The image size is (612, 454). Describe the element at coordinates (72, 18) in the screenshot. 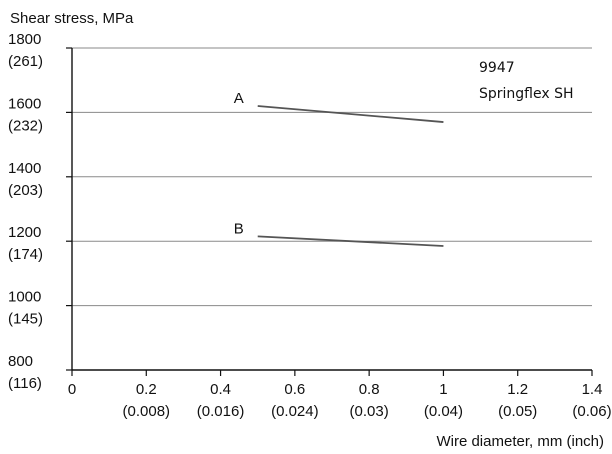

I see `y-axis-title: Shear stress, MPa` at that location.